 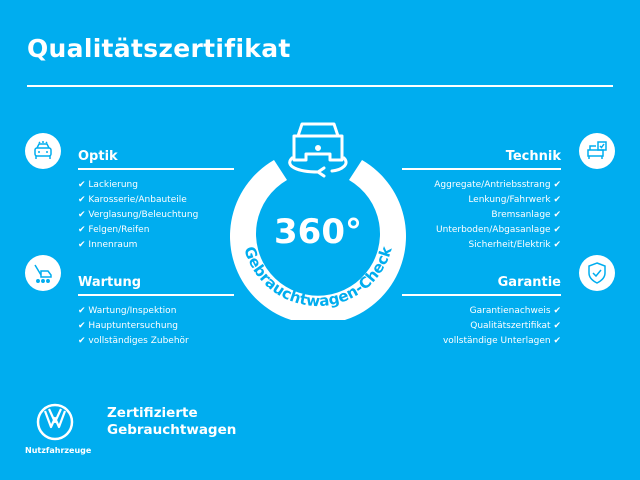 I want to click on item-label: Karosserie/Anbauteile, so click(x=137, y=200).